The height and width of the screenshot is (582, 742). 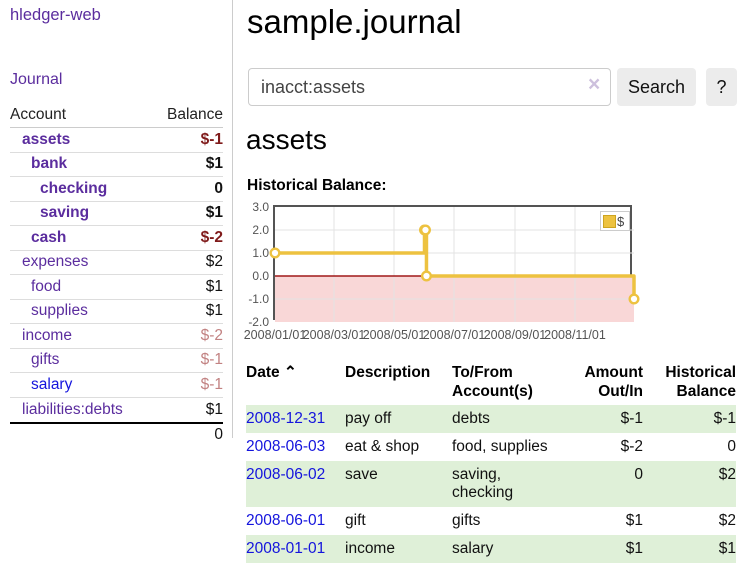 I want to click on transaction-date-link: 2008-12-31, so click(x=286, y=418).